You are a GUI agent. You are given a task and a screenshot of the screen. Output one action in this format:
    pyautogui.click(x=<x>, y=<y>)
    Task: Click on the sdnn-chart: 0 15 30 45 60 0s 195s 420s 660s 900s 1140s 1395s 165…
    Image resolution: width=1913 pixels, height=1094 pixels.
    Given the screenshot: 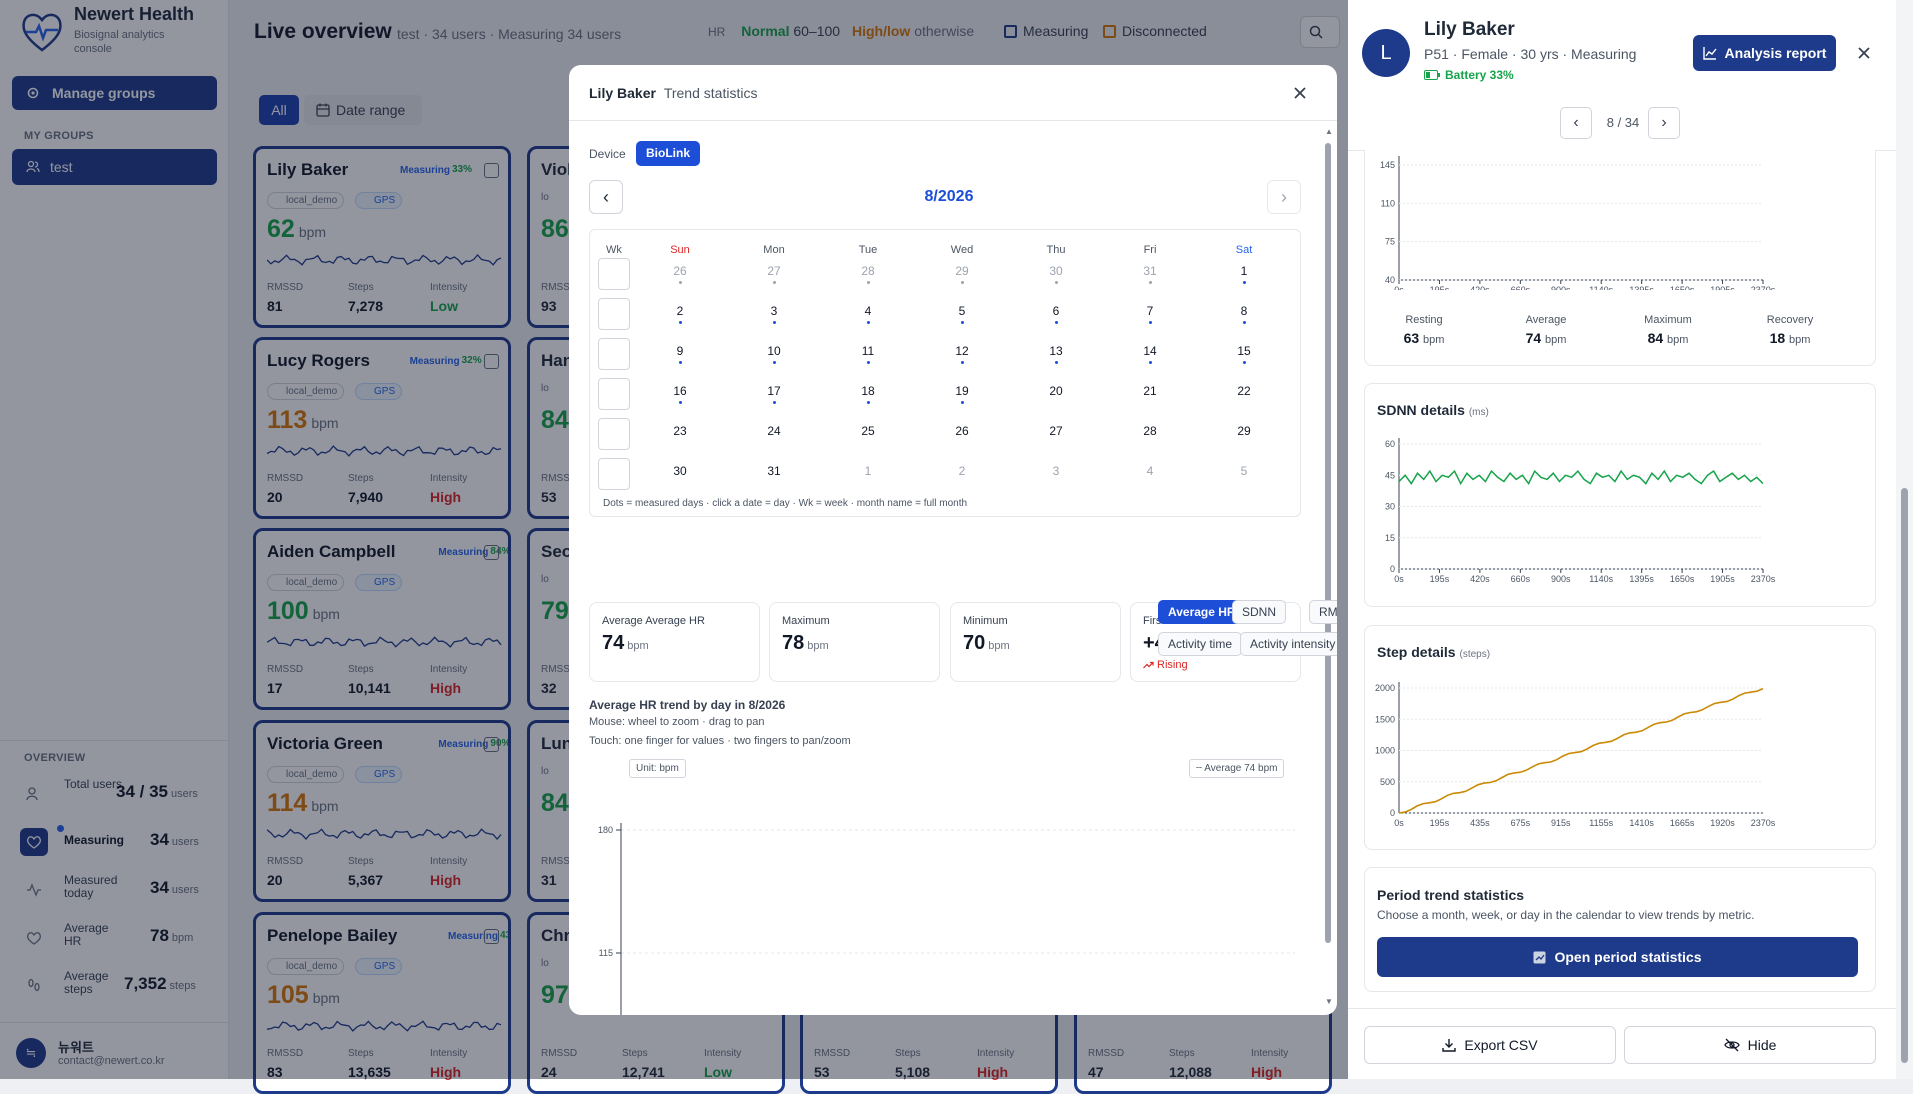 What is the action you would take?
    pyautogui.click(x=1621, y=514)
    